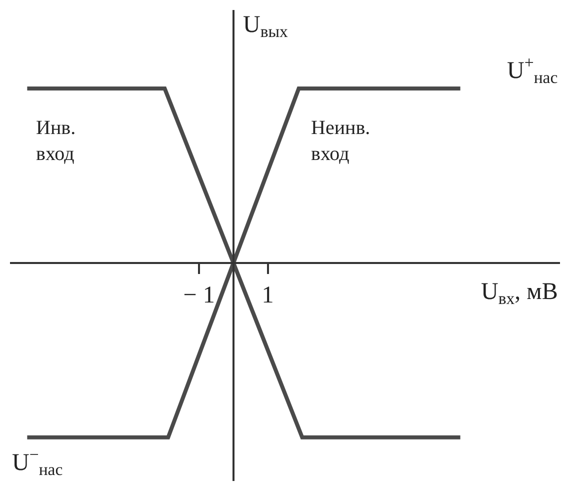 The width and height of the screenshot is (570, 501). What do you see at coordinates (519, 293) in the screenshot?
I see `x-axis-title: U$_{вх}$, мВ` at bounding box center [519, 293].